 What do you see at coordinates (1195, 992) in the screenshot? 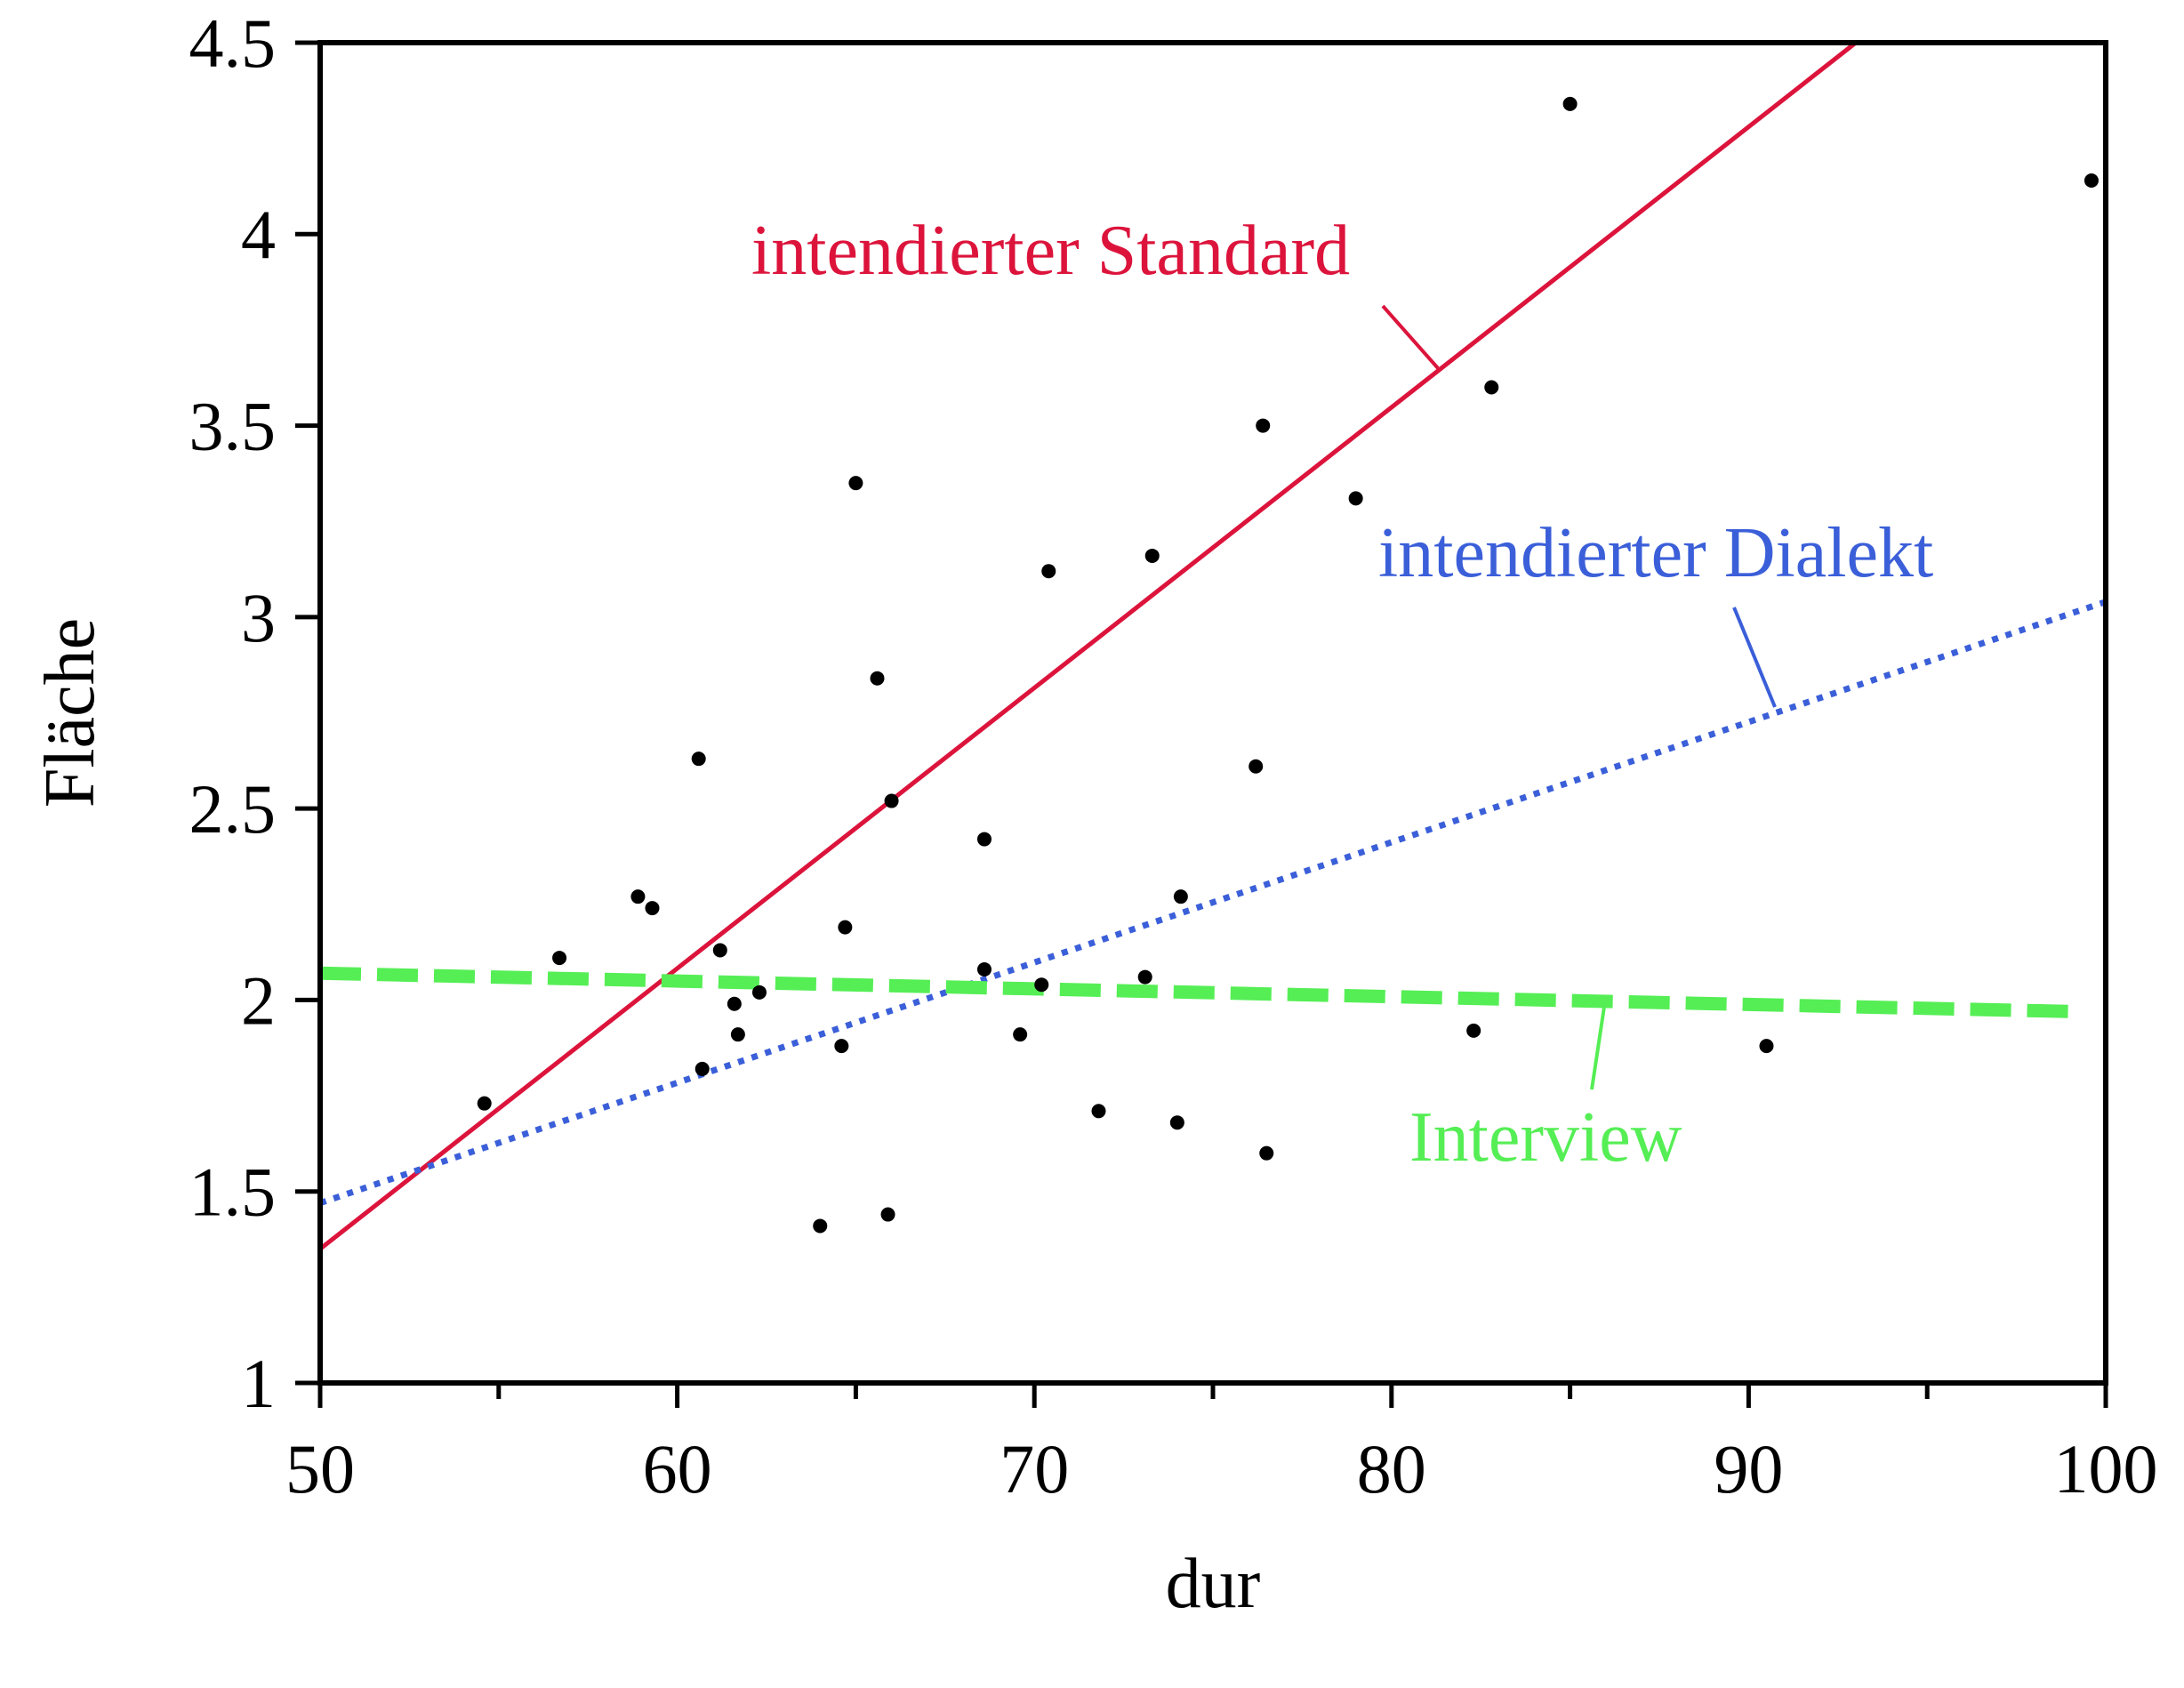
I see `regression-line-dashed` at bounding box center [1195, 992].